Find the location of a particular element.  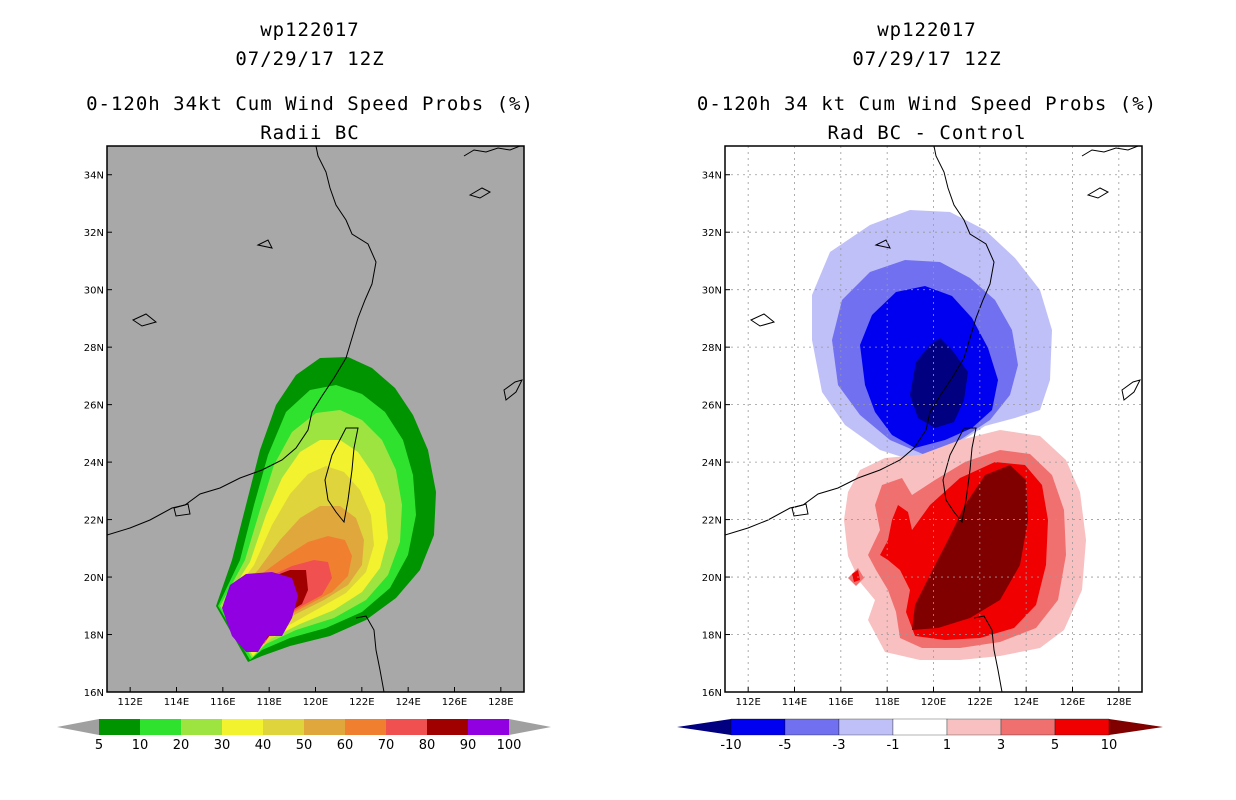

left-title-storm-id: wp122017 is located at coordinates (310, 30).